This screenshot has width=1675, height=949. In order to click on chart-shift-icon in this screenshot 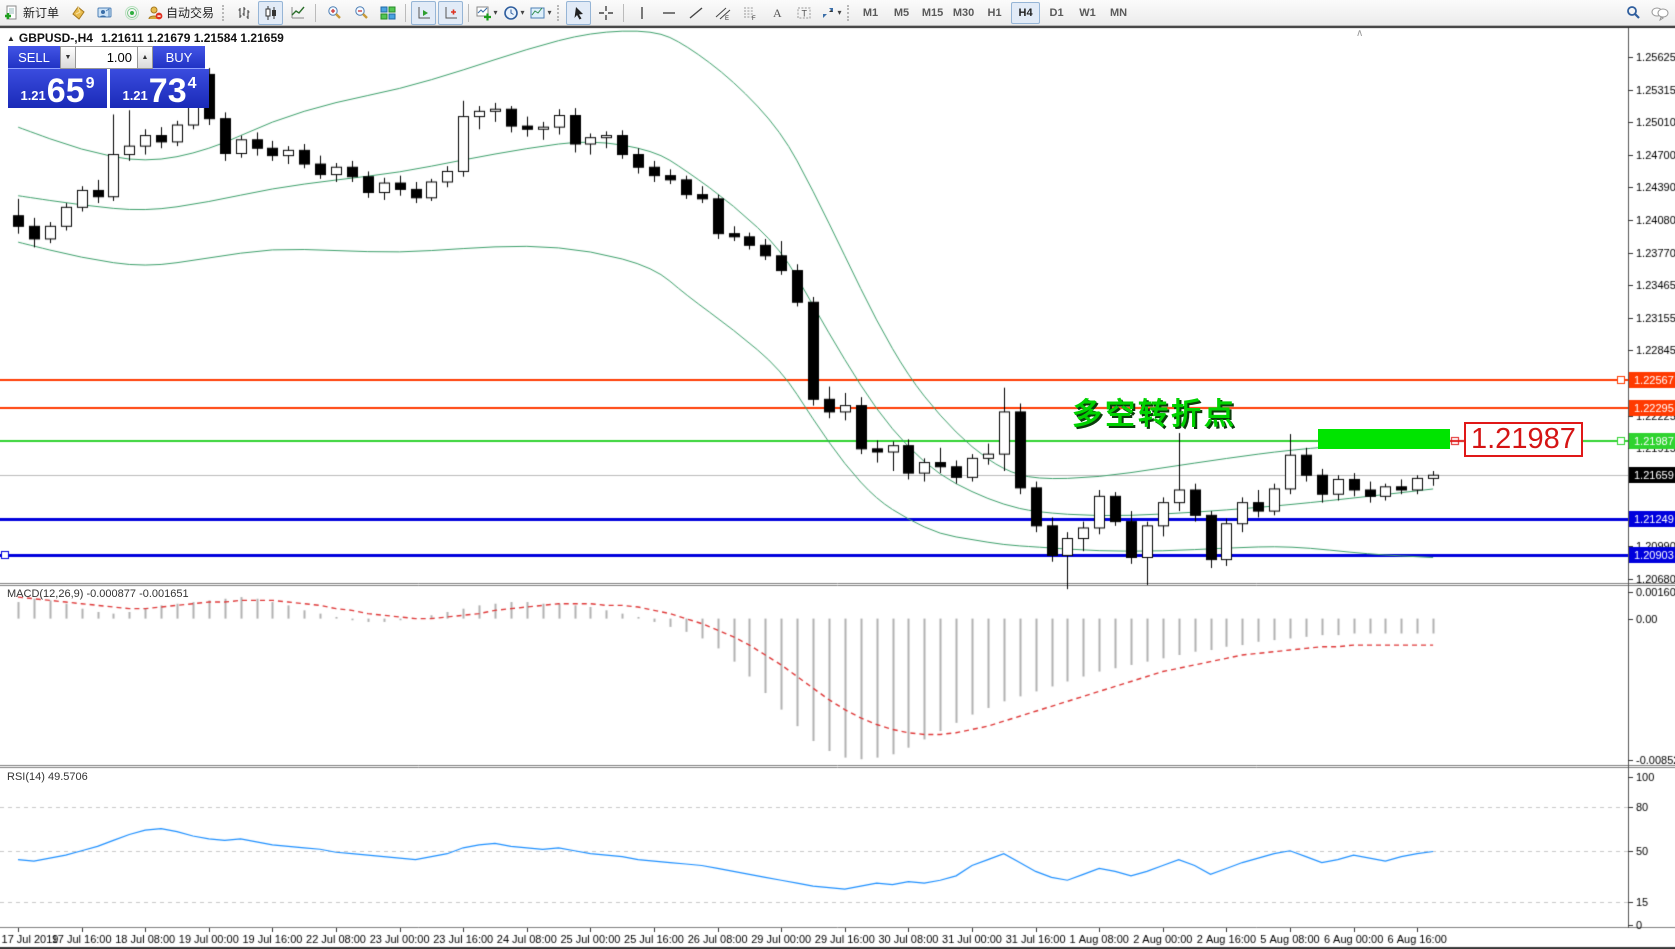, I will do `click(451, 13)`.